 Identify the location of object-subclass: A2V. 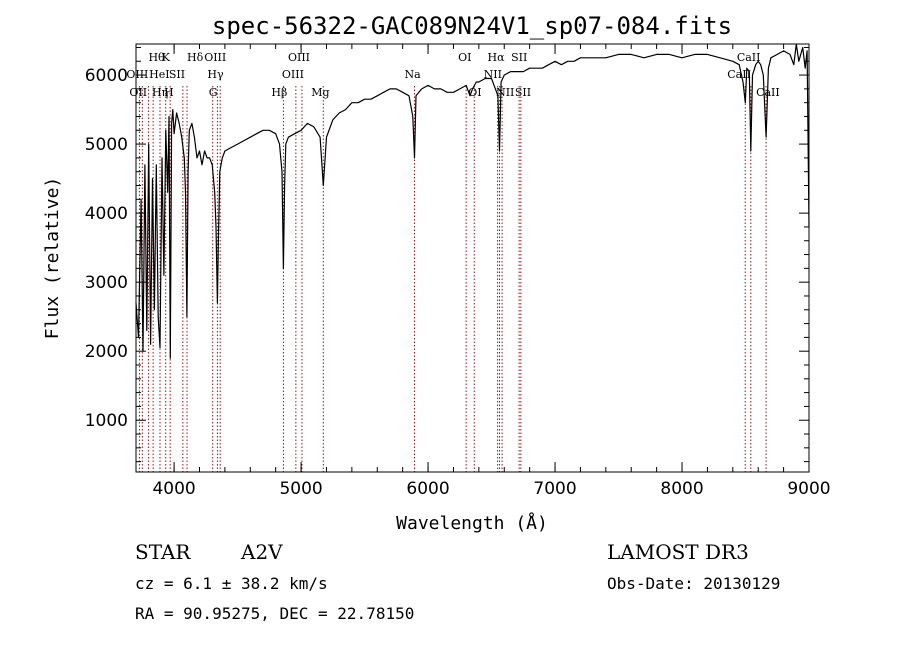
(261, 552).